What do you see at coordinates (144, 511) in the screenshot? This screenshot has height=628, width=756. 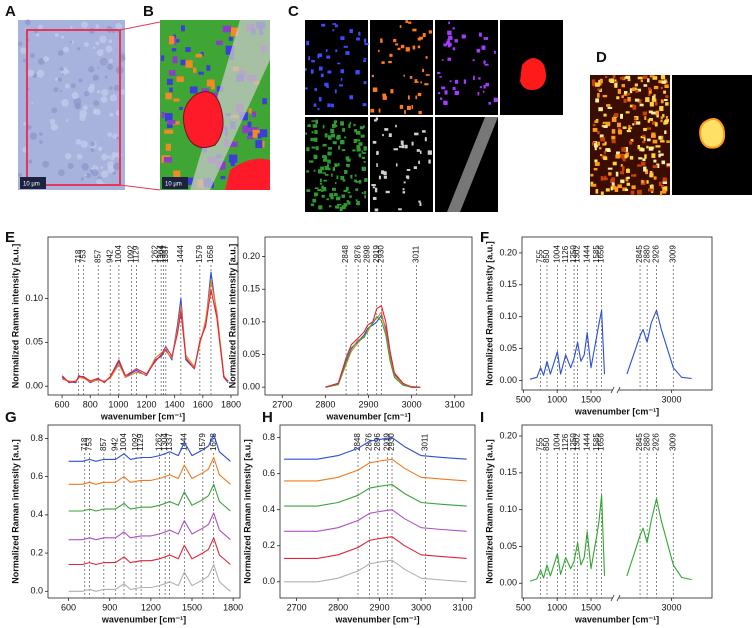 I see `plot-frame` at bounding box center [144, 511].